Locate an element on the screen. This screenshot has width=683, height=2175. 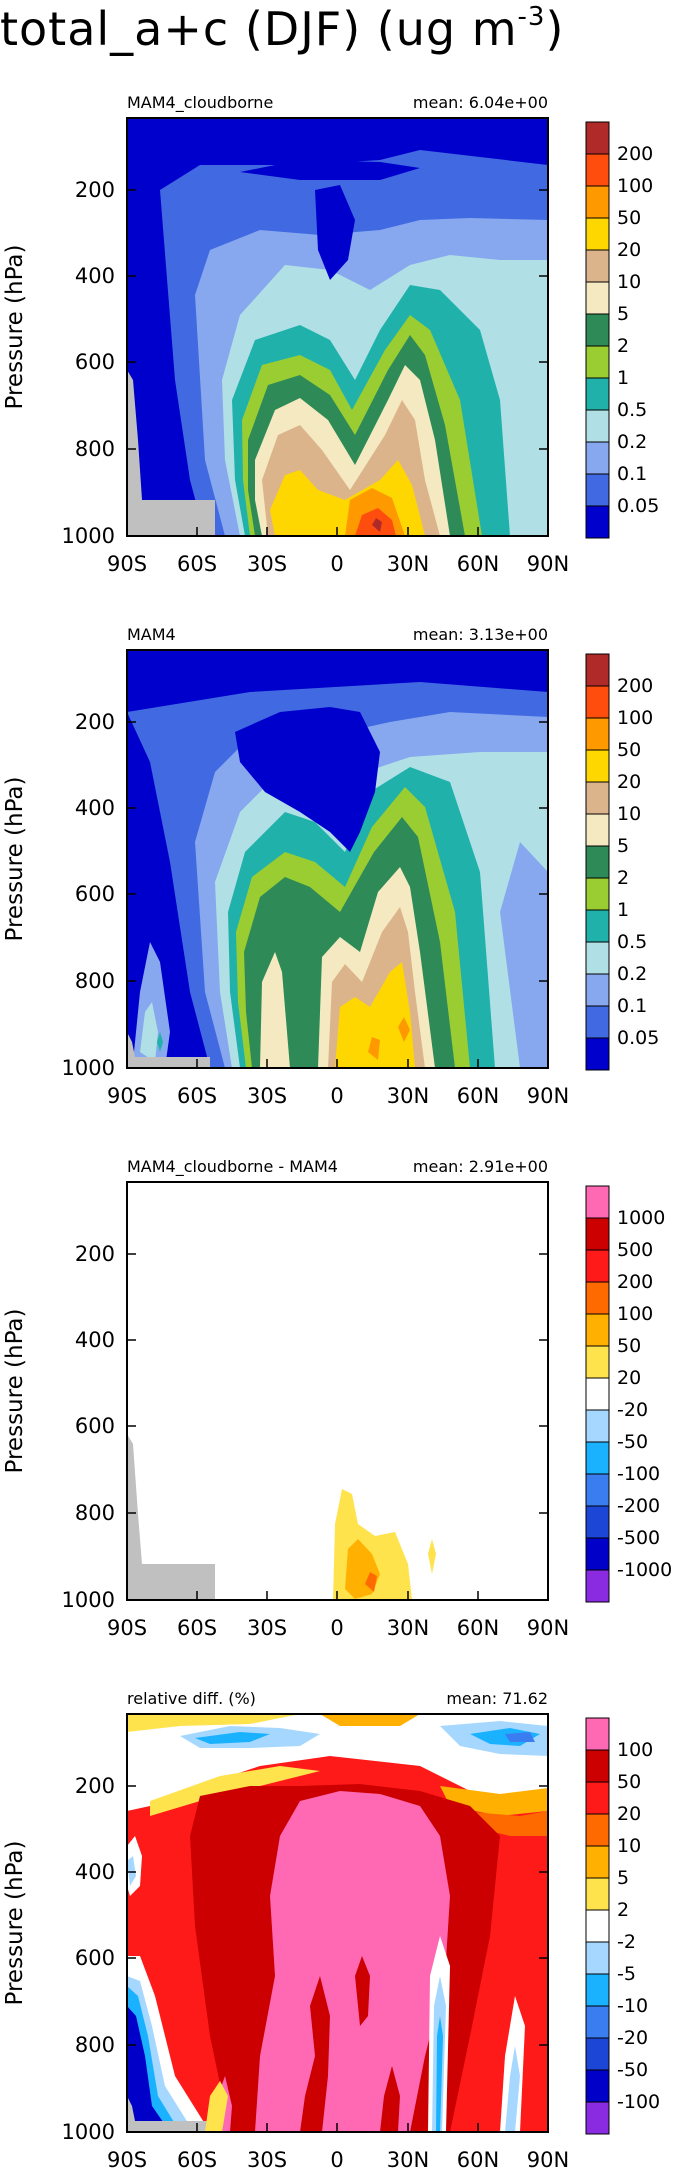
colorbar-label: -100 is located at coordinates (638, 2102).